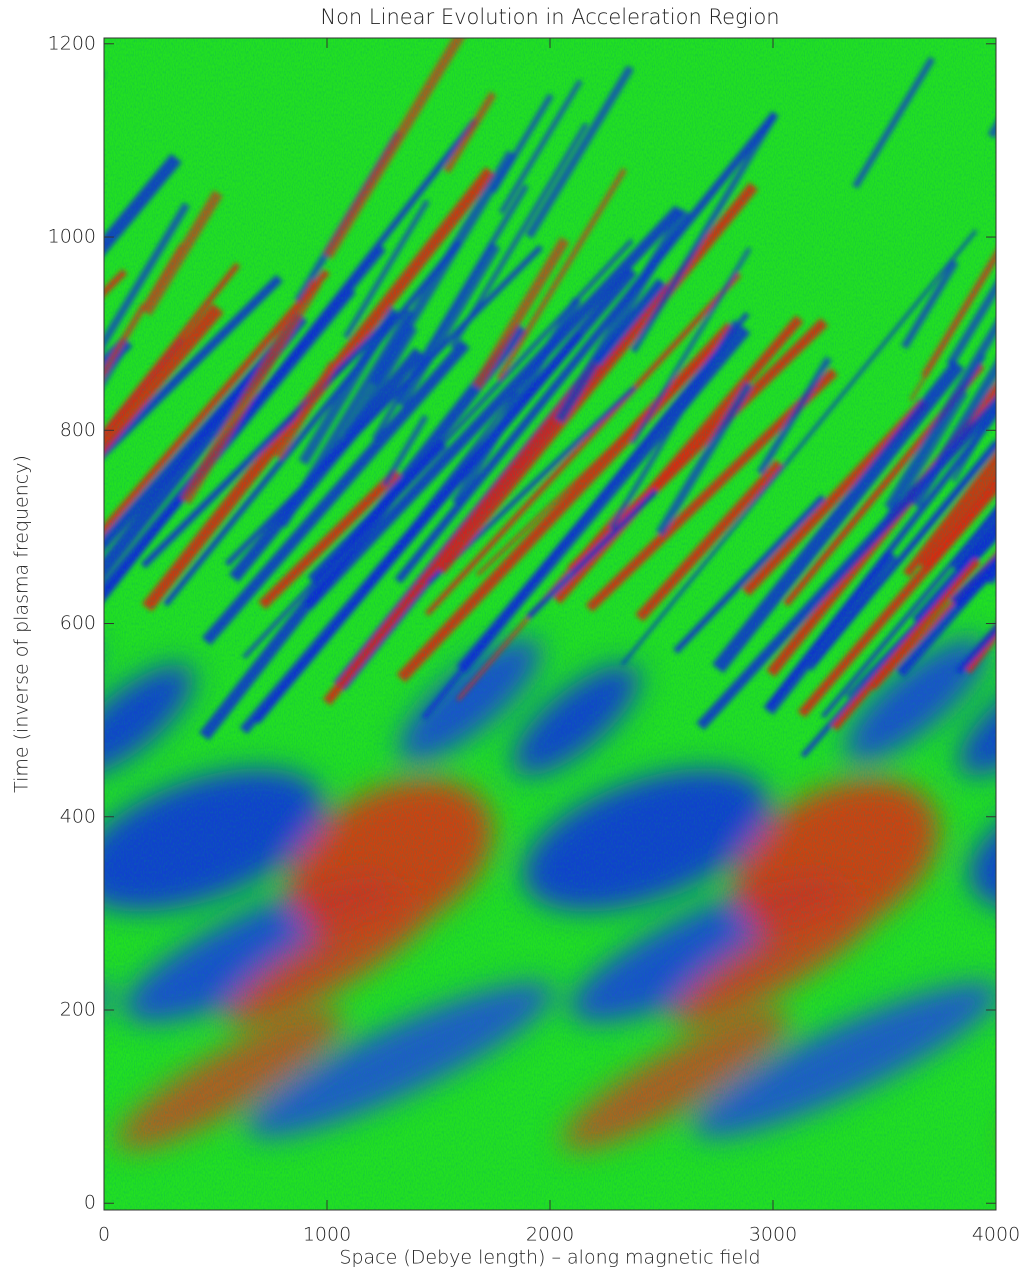  I want to click on y-tick-label: 200, so click(78, 1009).